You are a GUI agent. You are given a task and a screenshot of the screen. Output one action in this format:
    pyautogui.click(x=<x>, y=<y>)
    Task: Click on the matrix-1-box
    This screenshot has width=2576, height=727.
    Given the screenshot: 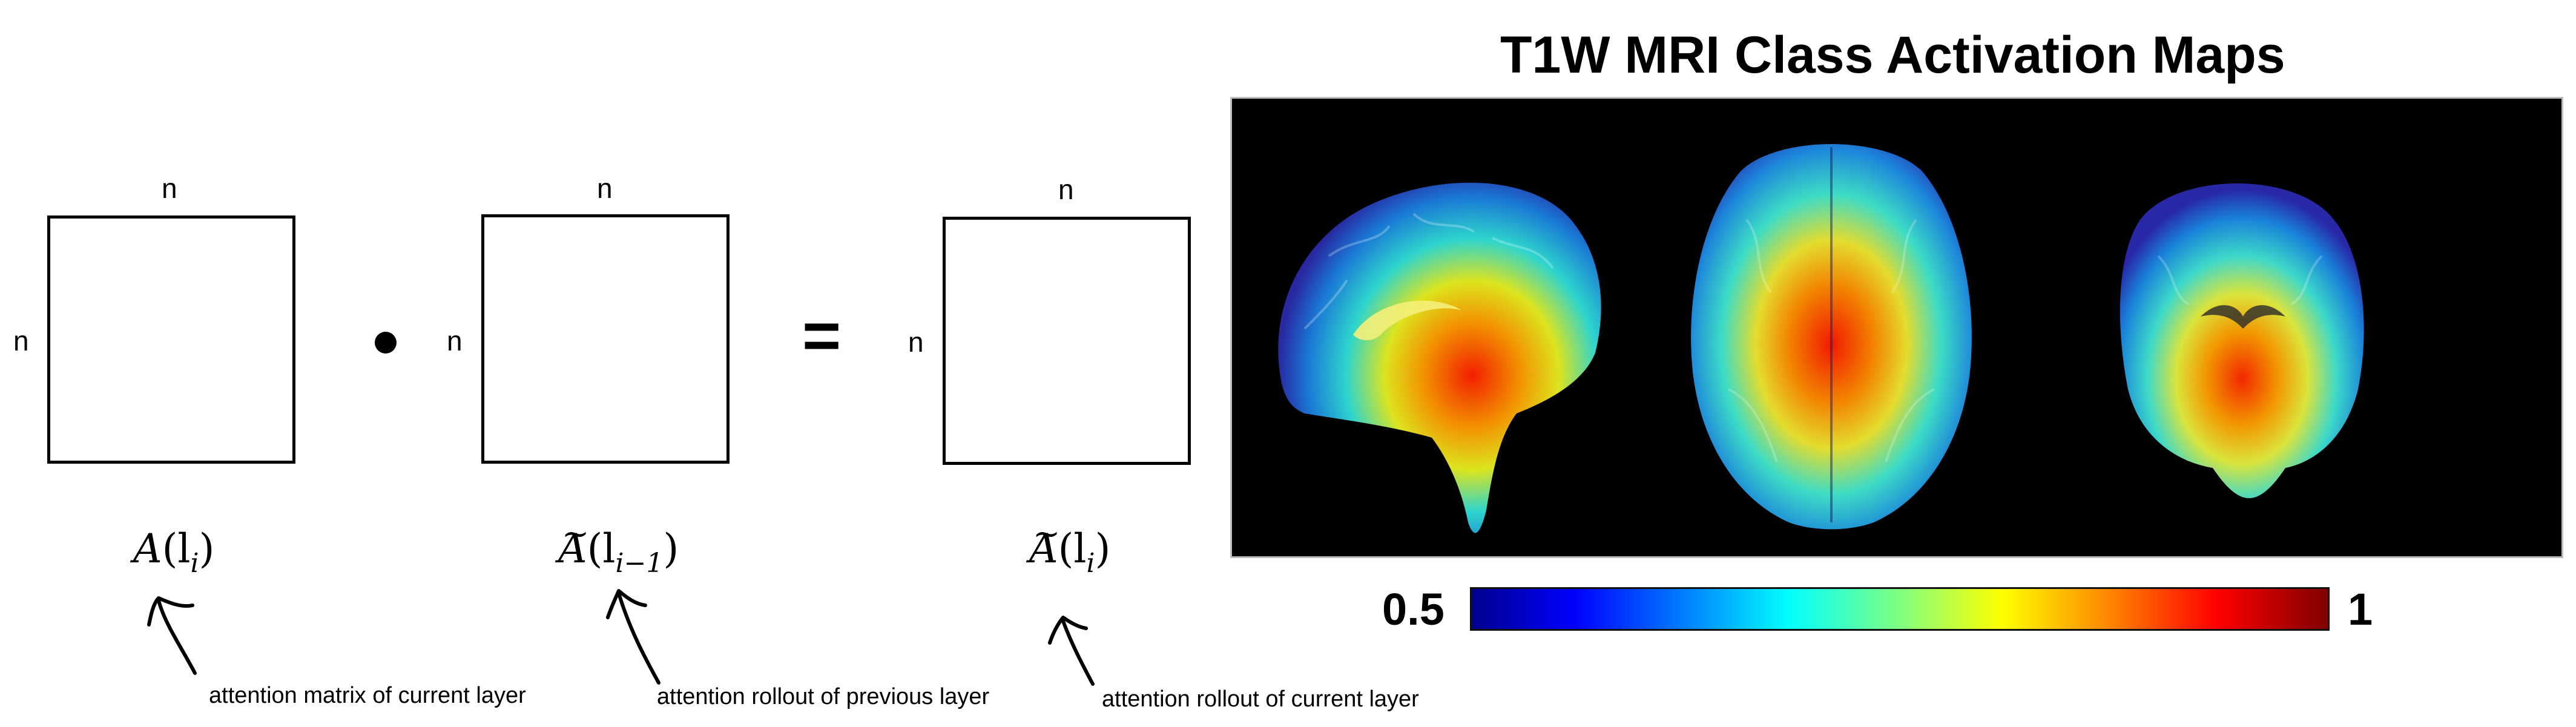 What is the action you would take?
    pyautogui.click(x=171, y=339)
    